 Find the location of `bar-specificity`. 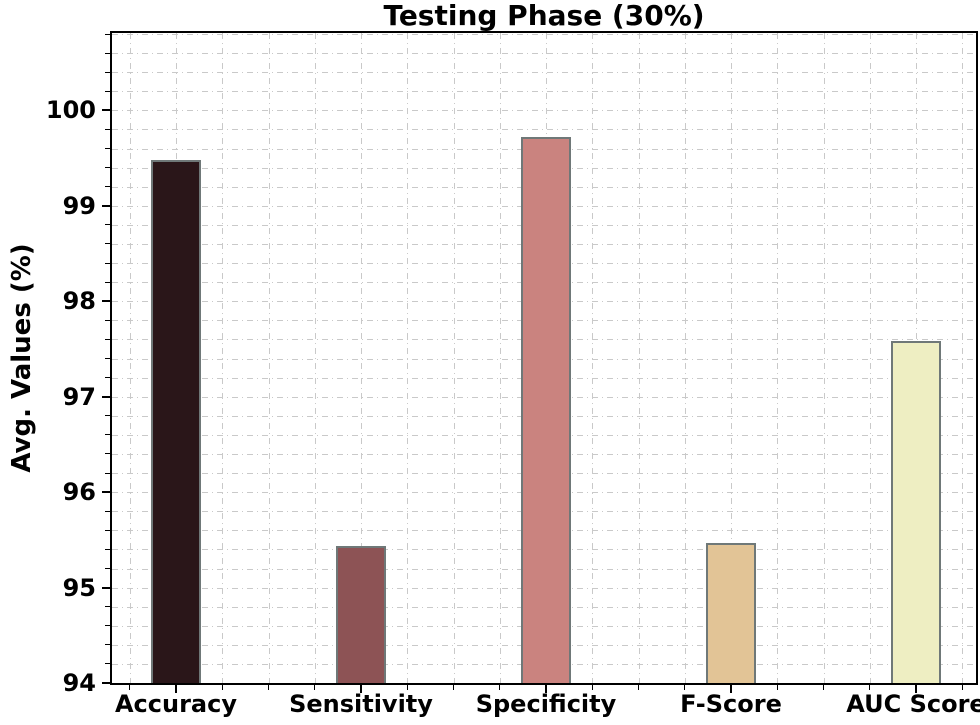

bar-specificity is located at coordinates (546, 410).